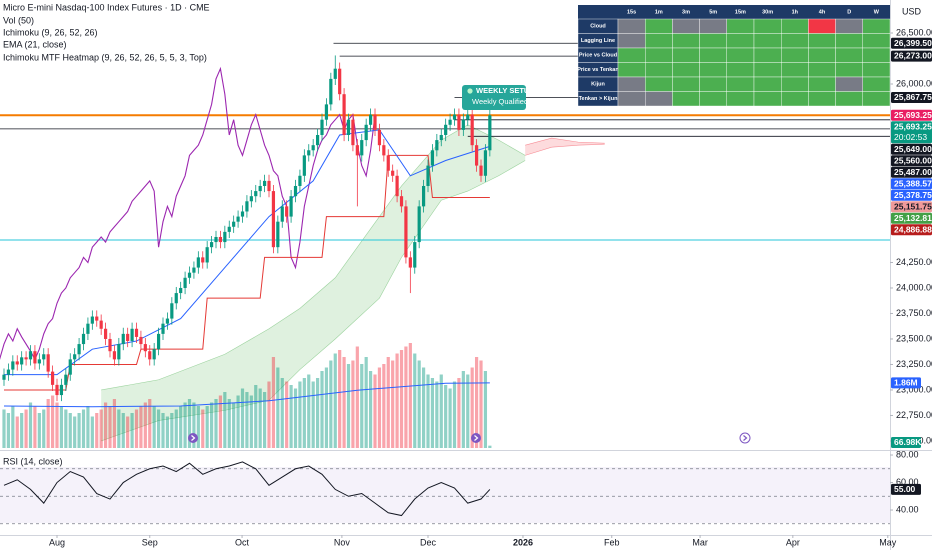  I want to click on currency-label: USD, so click(912, 11).